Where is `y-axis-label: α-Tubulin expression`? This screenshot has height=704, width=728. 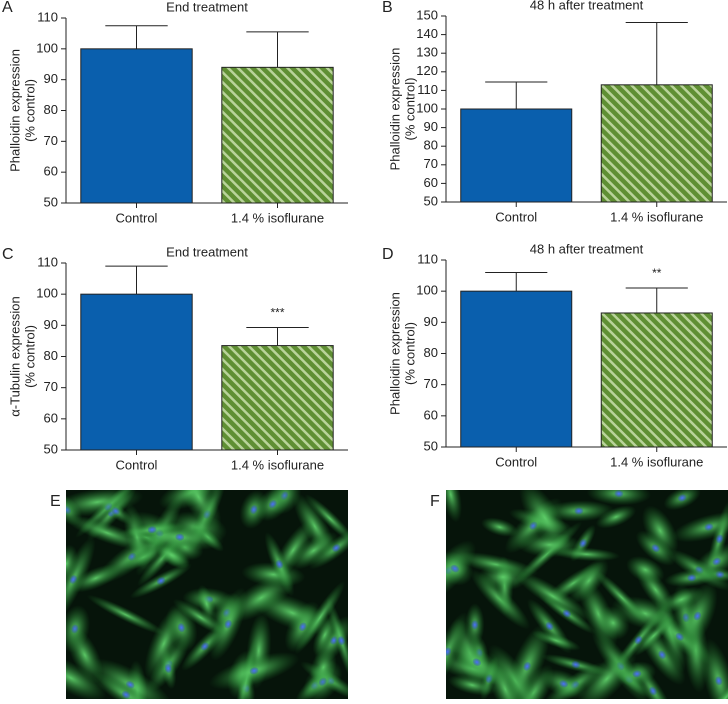
y-axis-label: α-Tubulin expression is located at coordinates (14, 356).